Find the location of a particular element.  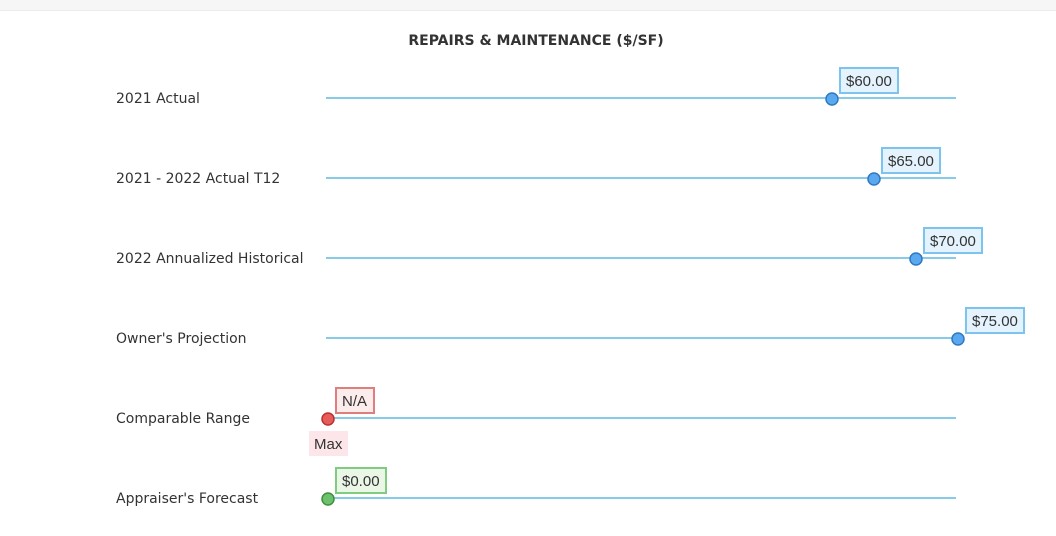

row-label: Appraiser's Forecast is located at coordinates (187, 499).